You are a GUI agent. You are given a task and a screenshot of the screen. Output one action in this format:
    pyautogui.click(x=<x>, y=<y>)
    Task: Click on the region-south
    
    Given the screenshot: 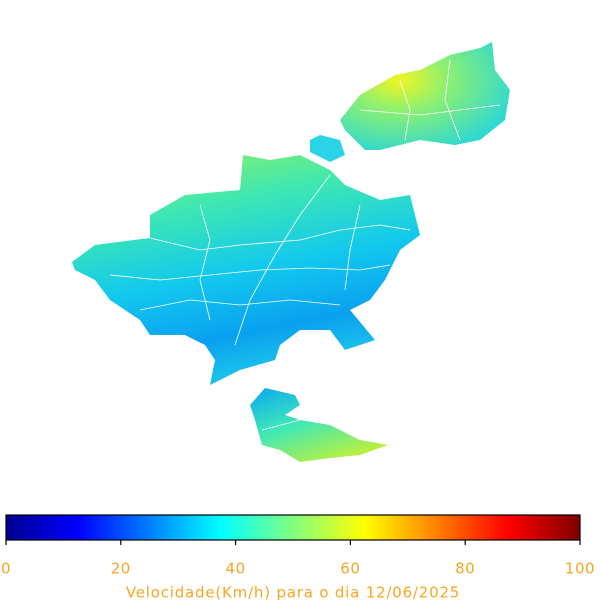 What is the action you would take?
    pyautogui.click(x=319, y=425)
    